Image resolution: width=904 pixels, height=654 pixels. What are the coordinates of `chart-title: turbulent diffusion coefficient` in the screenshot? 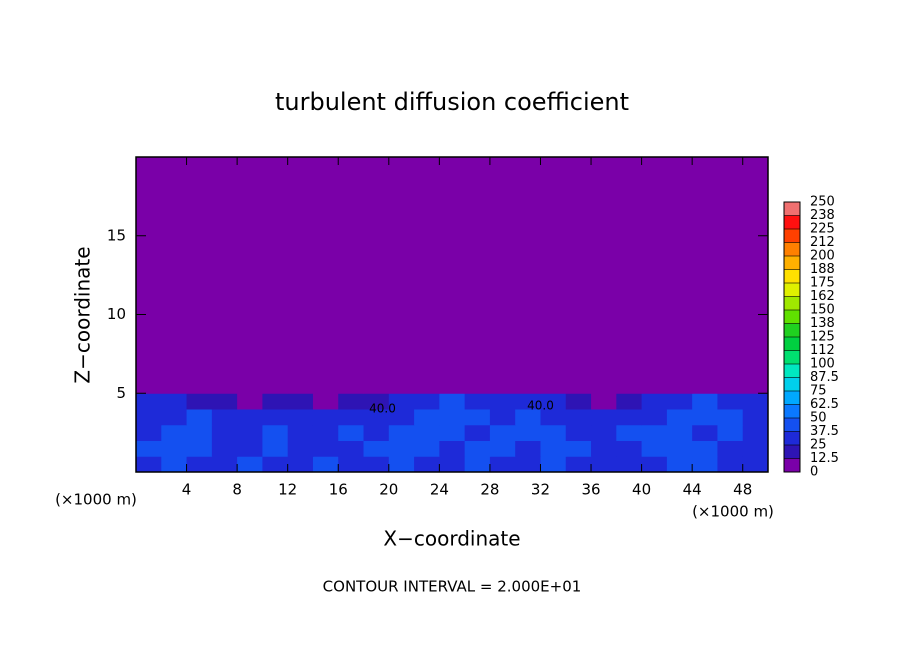 It's located at (452, 102).